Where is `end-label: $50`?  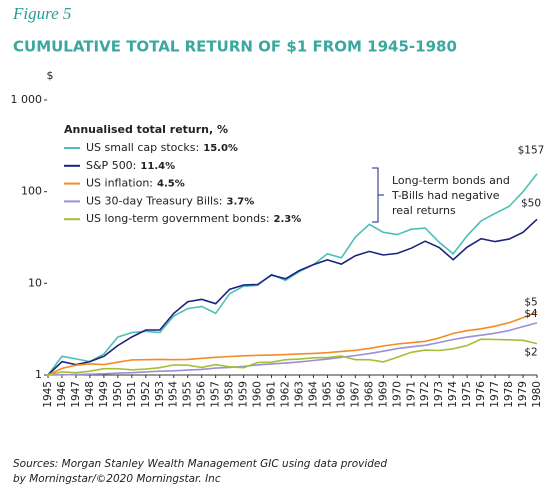 end-label: $50 is located at coordinates (531, 203).